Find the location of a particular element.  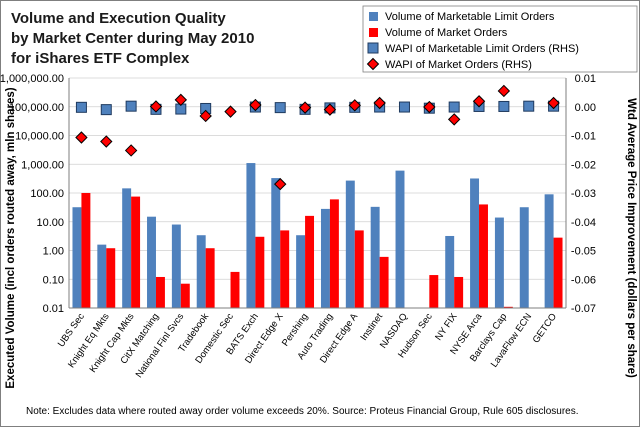

y-tick-label: 100,000.00 is located at coordinates (36, 108).